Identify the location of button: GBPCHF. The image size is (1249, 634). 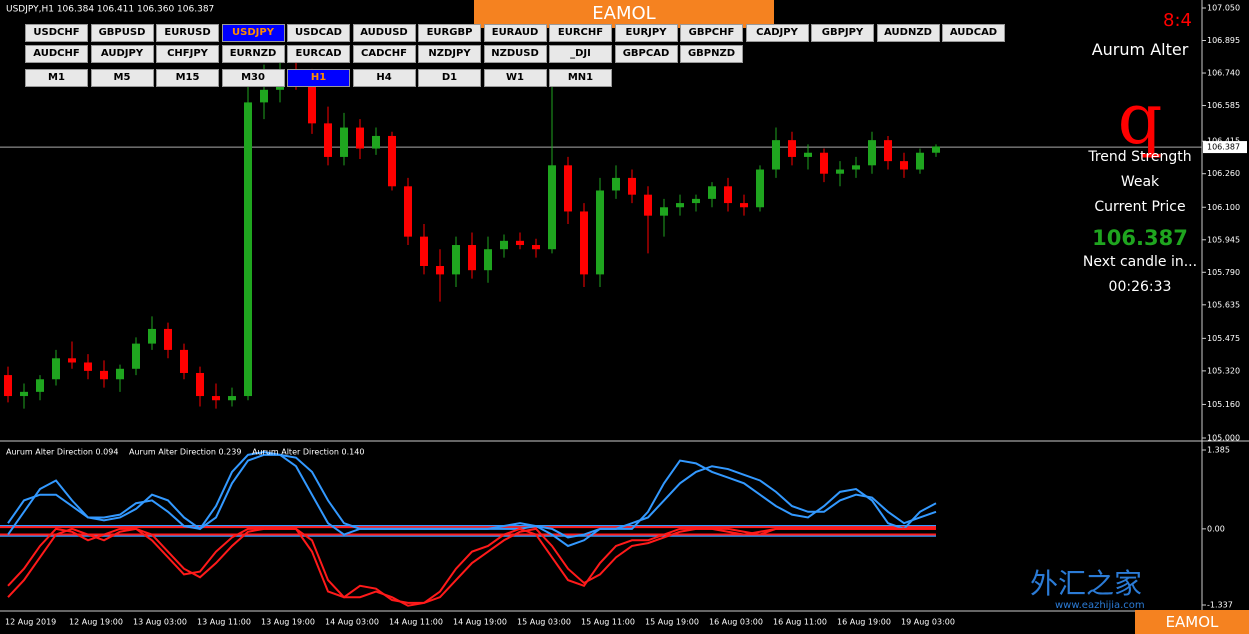
(711, 33).